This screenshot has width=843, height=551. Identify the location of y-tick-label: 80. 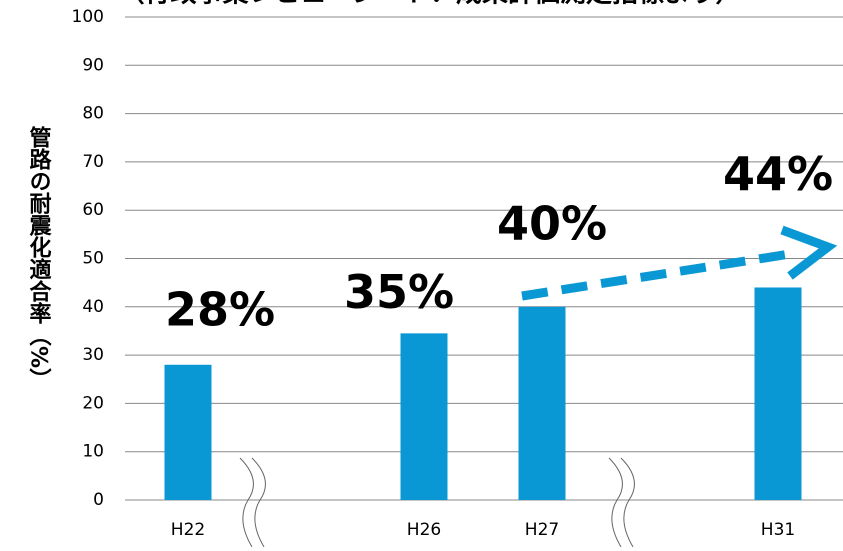
(93, 114).